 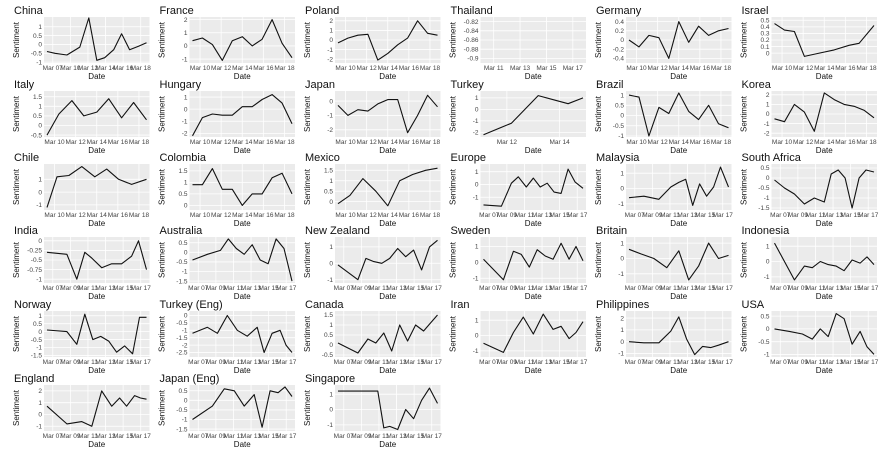 What do you see at coordinates (764, 316) in the screenshot?
I see `y-tick-label: 0.5` at bounding box center [764, 316].